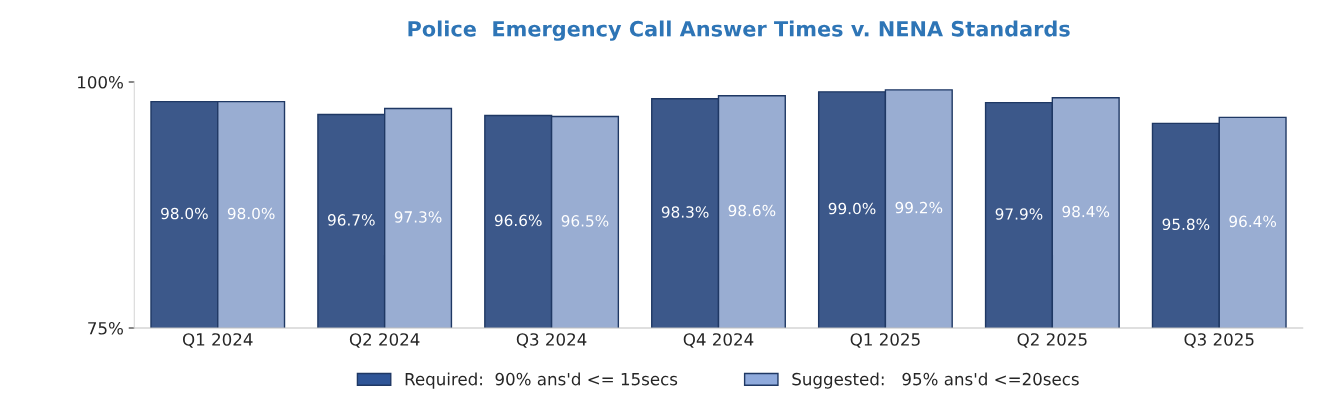 The image size is (1343, 410). What do you see at coordinates (1052, 340) in the screenshot?
I see `x-tick-label: Q2 2025` at bounding box center [1052, 340].